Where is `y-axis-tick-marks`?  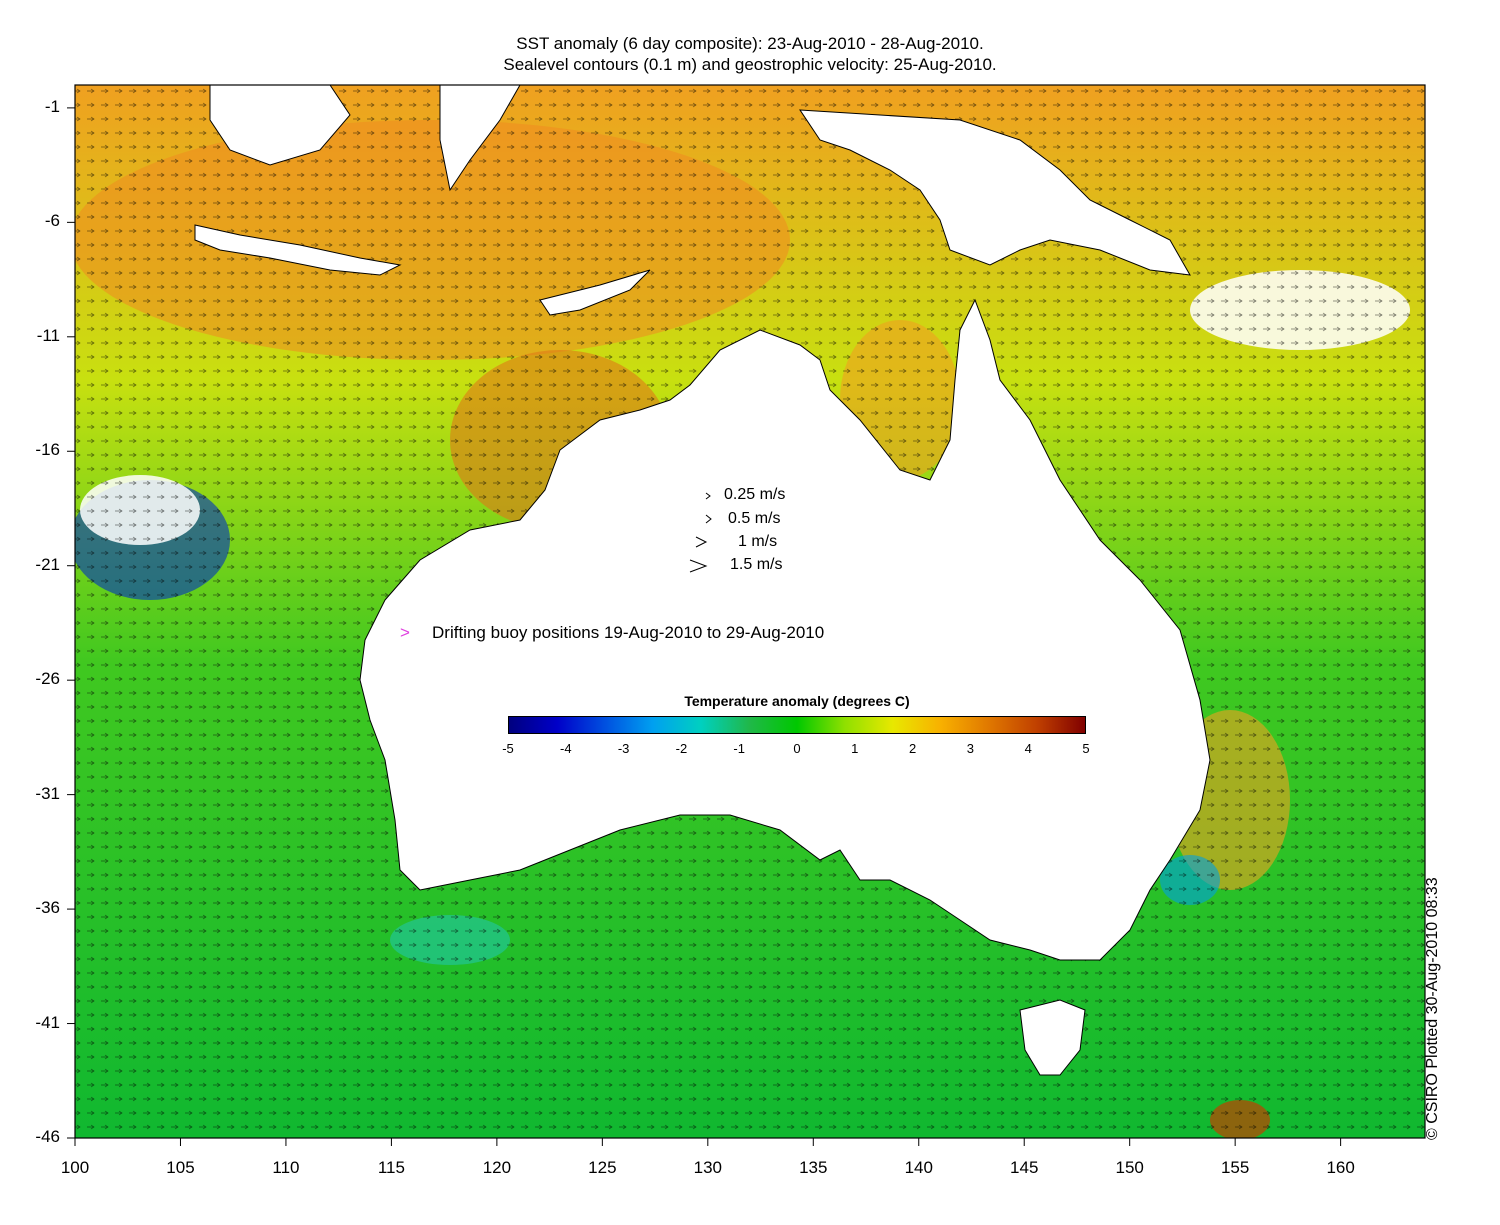
y-axis-tick-marks is located at coordinates (71, 623).